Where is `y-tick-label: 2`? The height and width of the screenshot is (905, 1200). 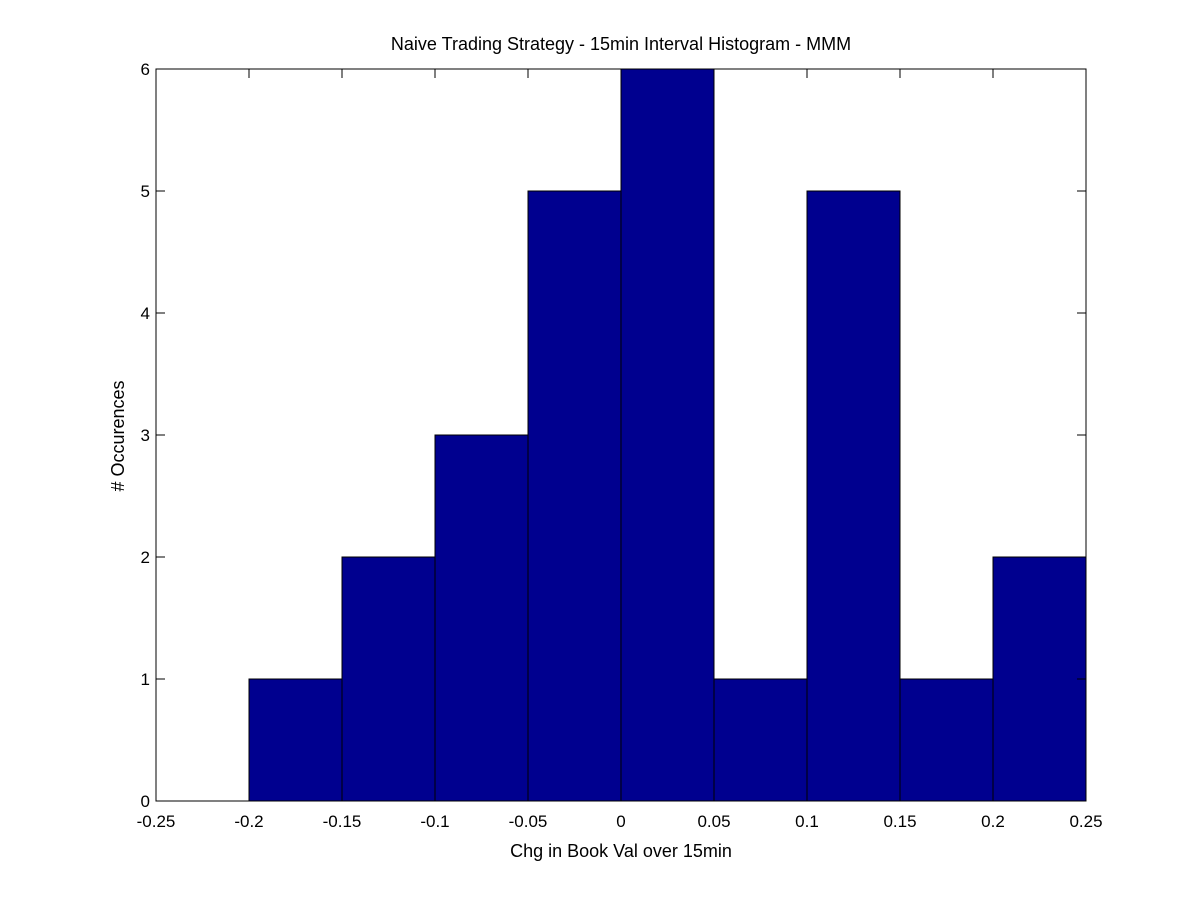
y-tick-label: 2 is located at coordinates (145, 557).